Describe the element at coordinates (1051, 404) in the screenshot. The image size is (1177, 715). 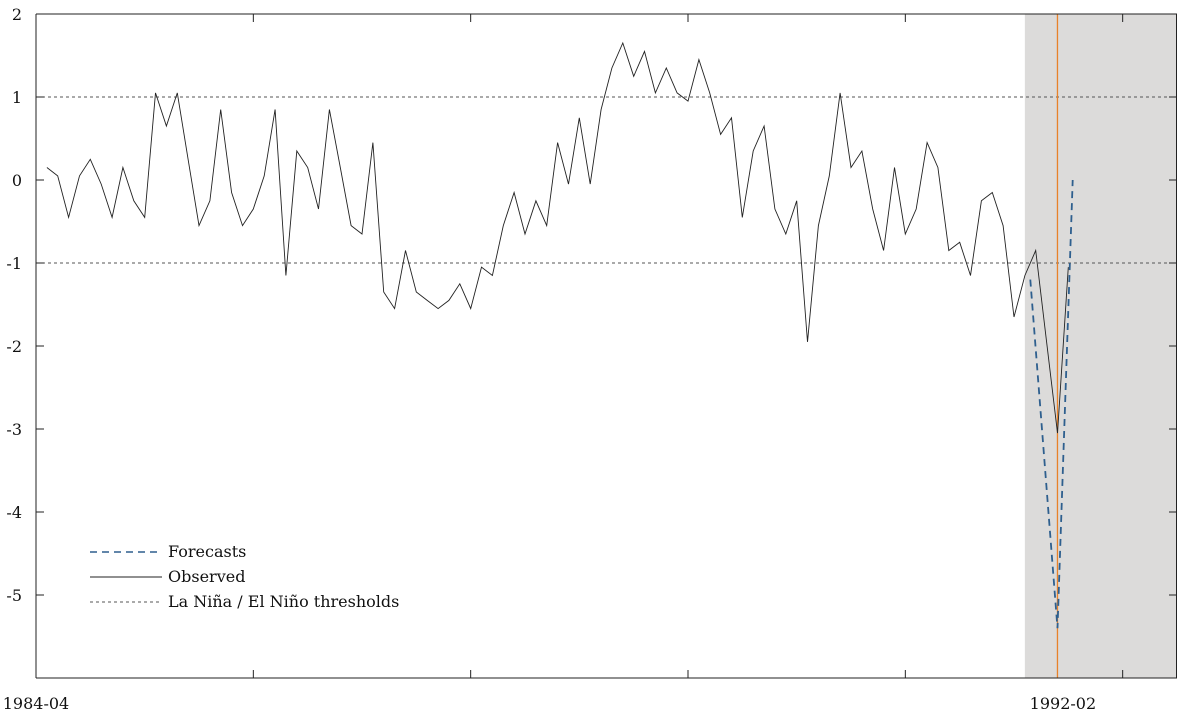
I see `series-forecasts` at that location.